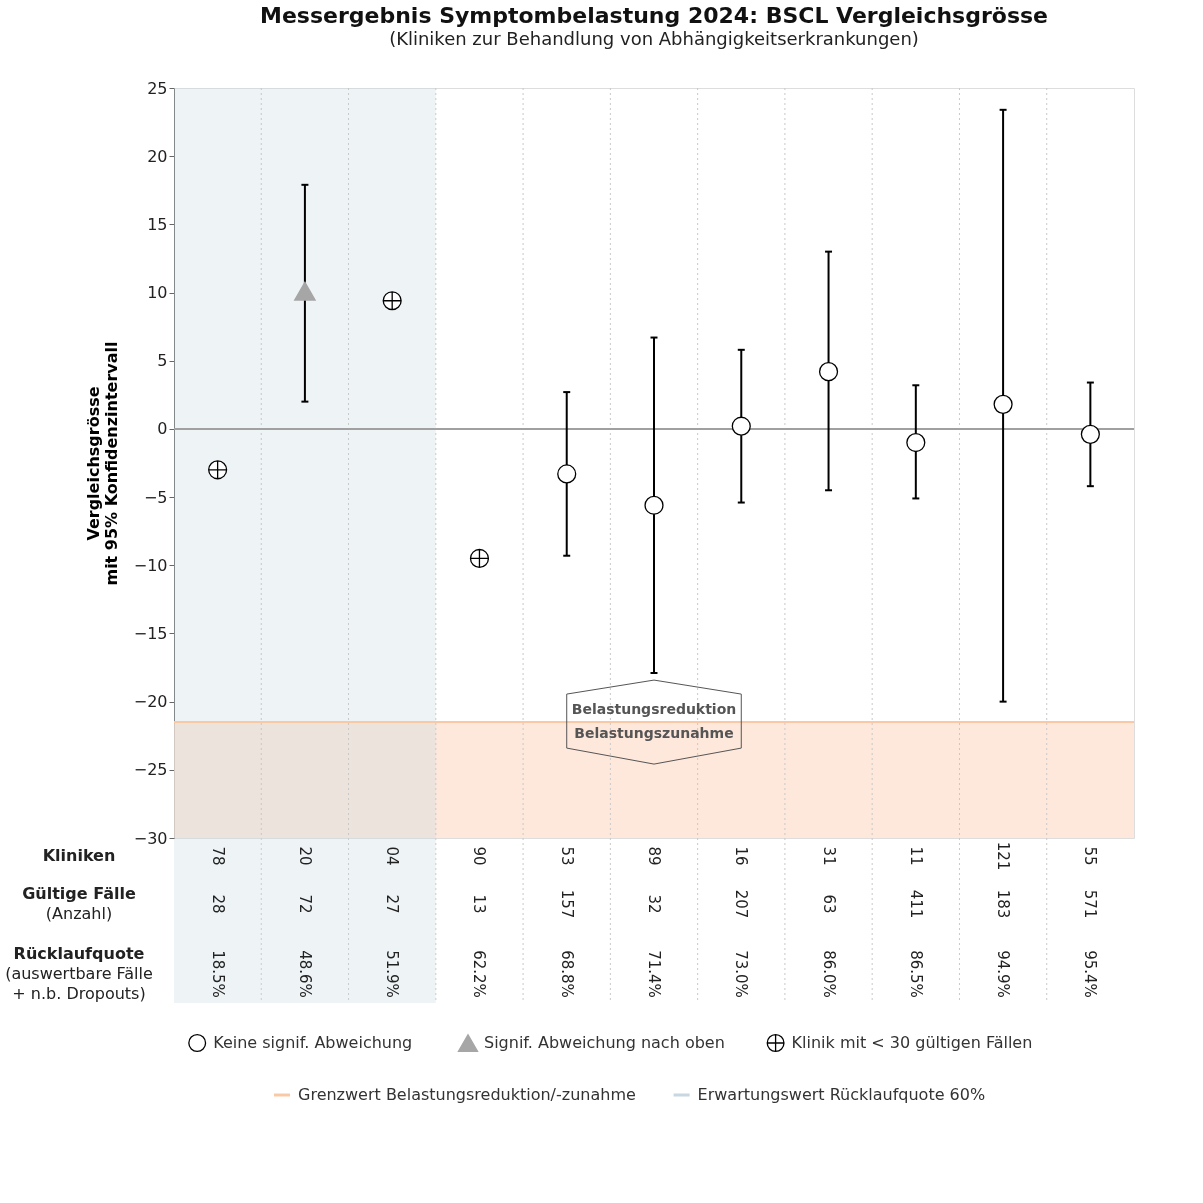 The width and height of the screenshot is (1203, 1203). Describe the element at coordinates (157, 293) in the screenshot. I see `y-tick-label: 10` at that location.